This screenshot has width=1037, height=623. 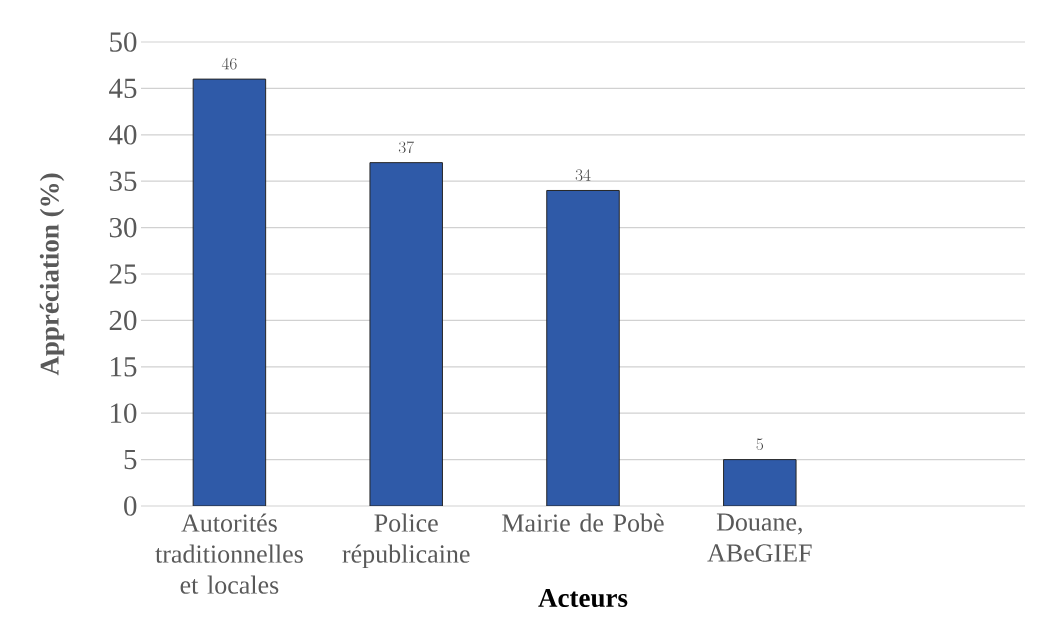 I want to click on data-label: 34, so click(x=583, y=175).